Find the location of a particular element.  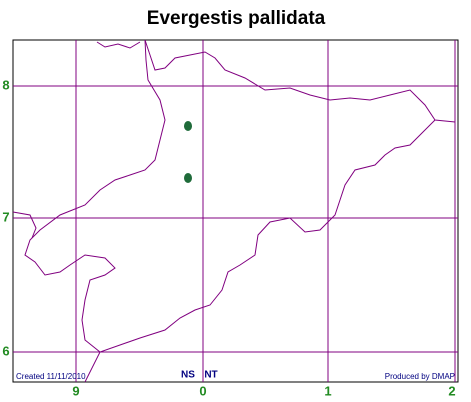

x-grid-label: 1 is located at coordinates (327, 390).